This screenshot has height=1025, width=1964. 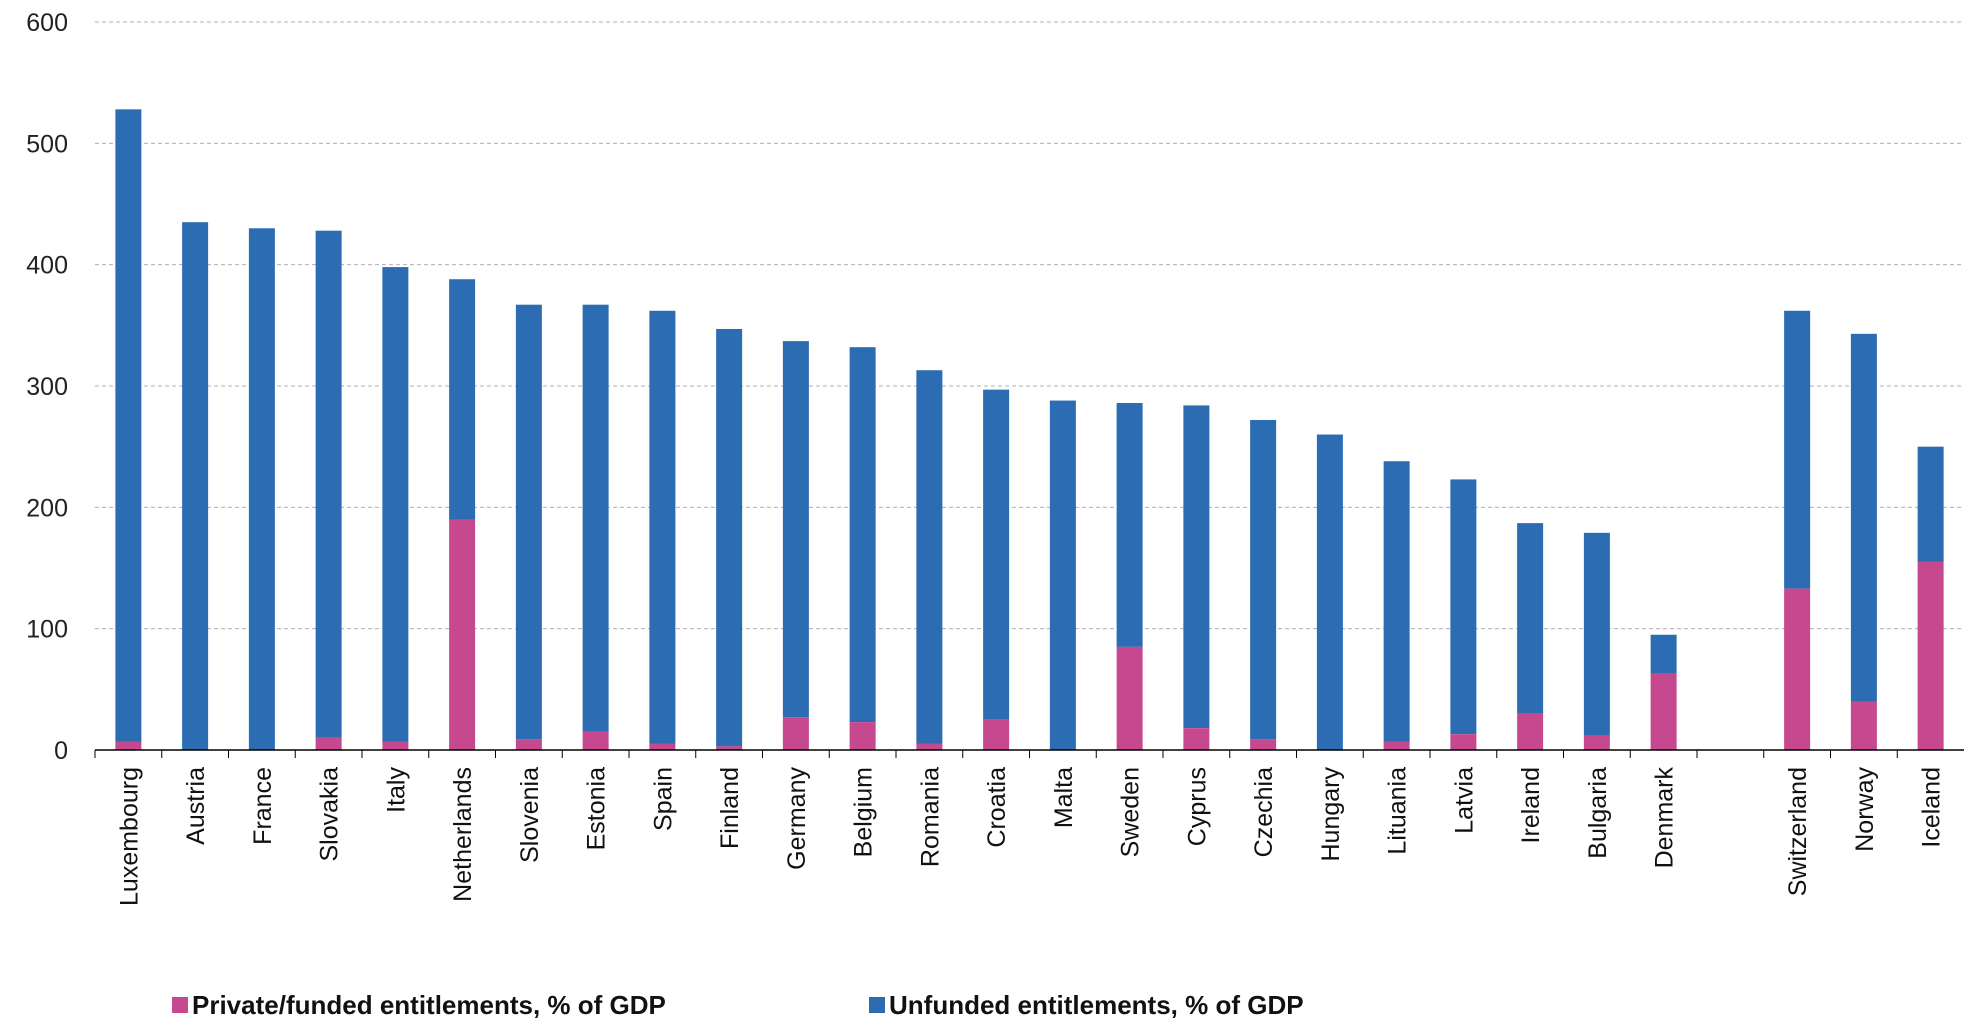 I want to click on category-label: Malta, so click(x=1064, y=797).